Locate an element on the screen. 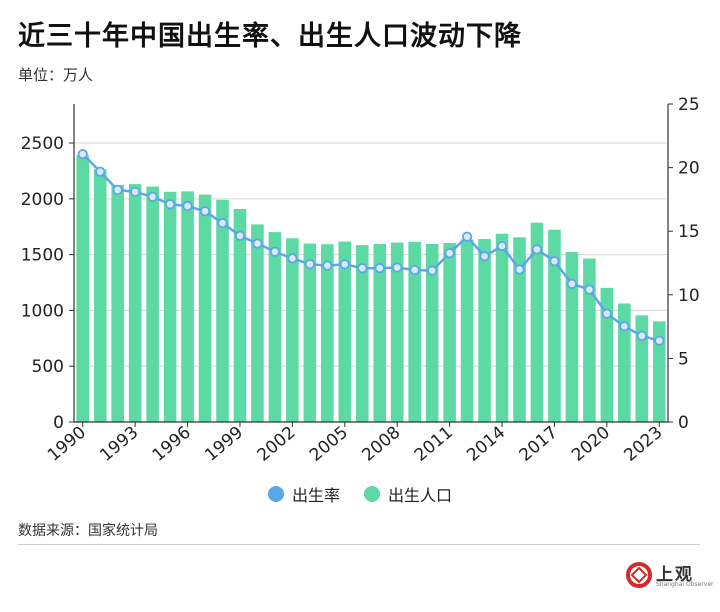 This screenshot has width=720, height=612. point-2001 is located at coordinates (275, 251).